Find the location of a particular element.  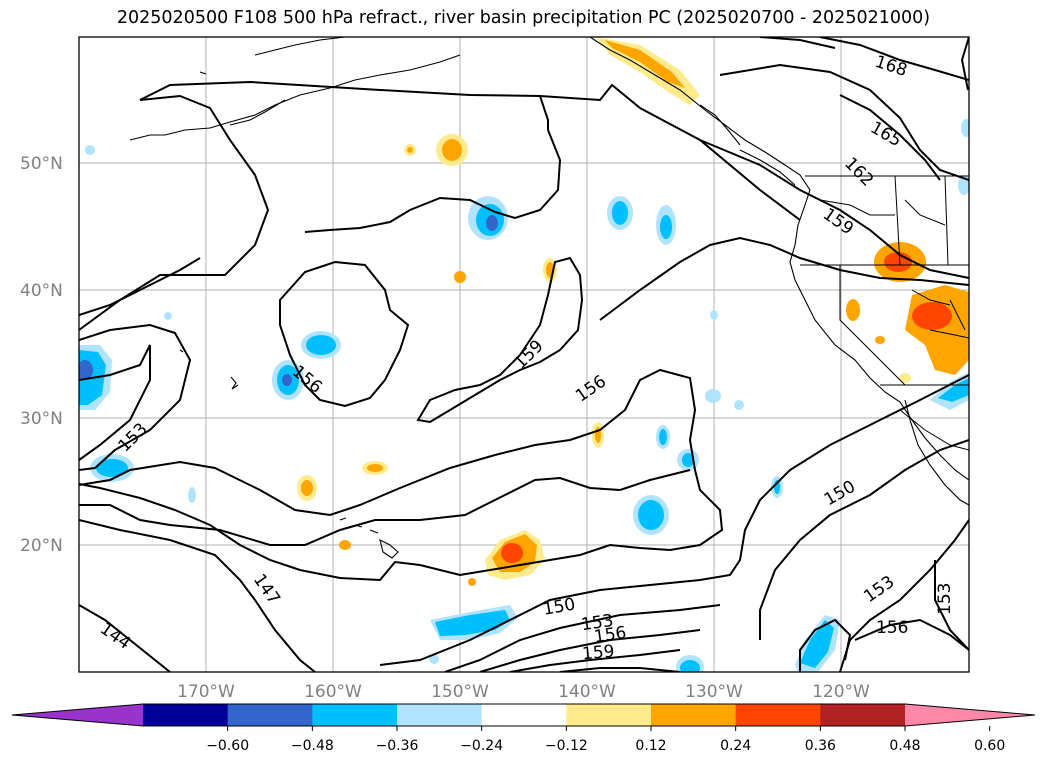

colorbar-tick-label: −0.24 is located at coordinates (481, 746).